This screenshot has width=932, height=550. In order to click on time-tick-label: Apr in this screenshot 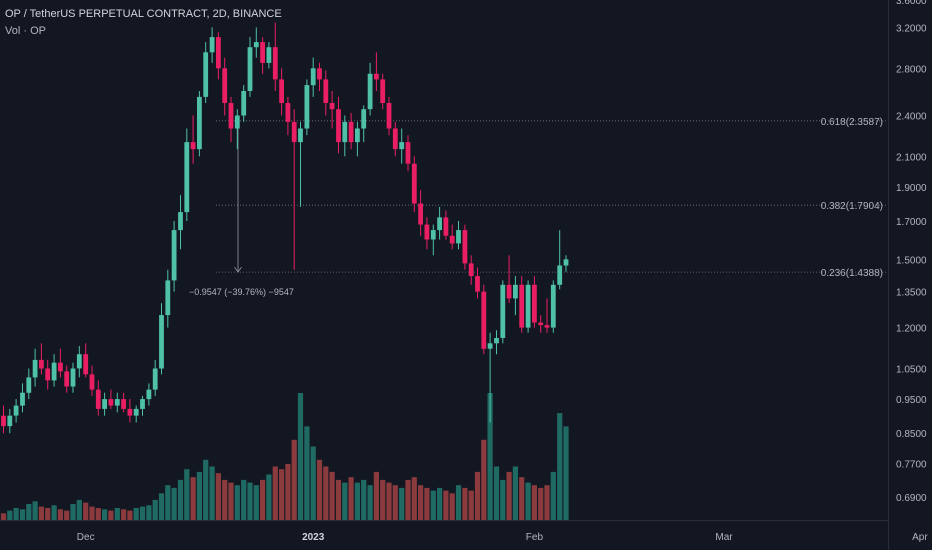, I will do `click(920, 537)`.